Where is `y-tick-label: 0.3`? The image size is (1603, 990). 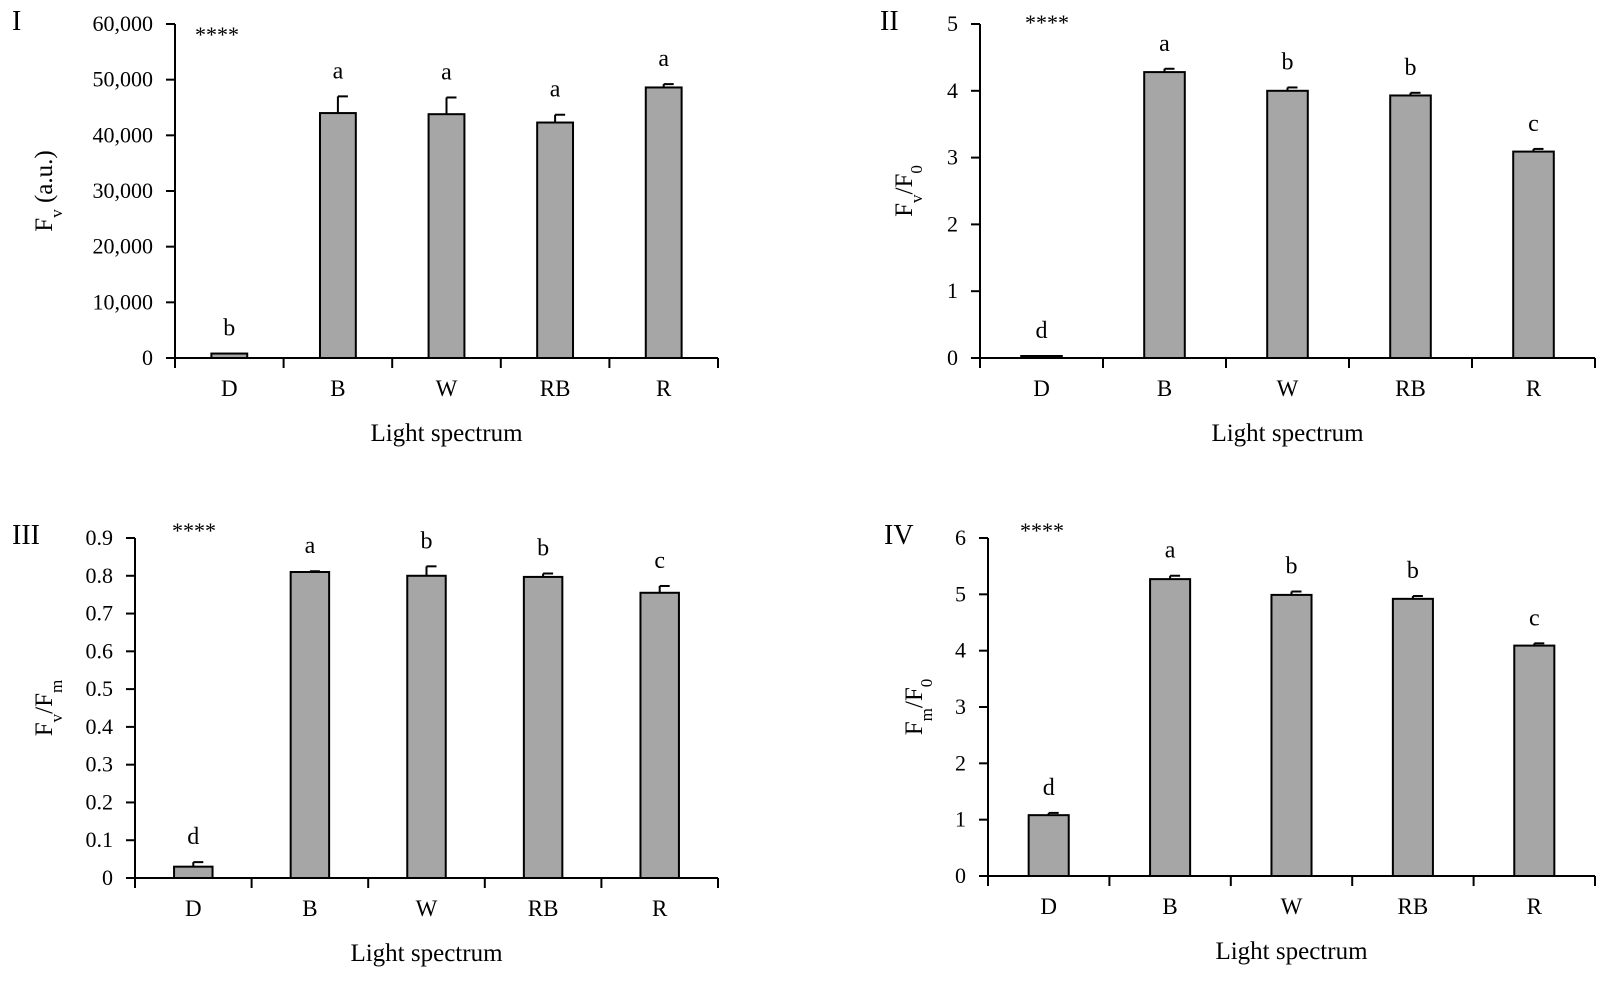 y-tick-label: 0.3 is located at coordinates (100, 764).